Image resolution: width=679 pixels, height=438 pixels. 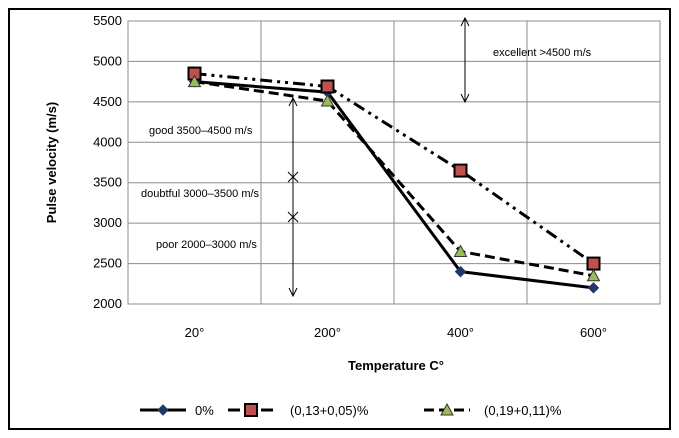 I want to click on quality-range-arrow-head-top, so click(x=293, y=101).